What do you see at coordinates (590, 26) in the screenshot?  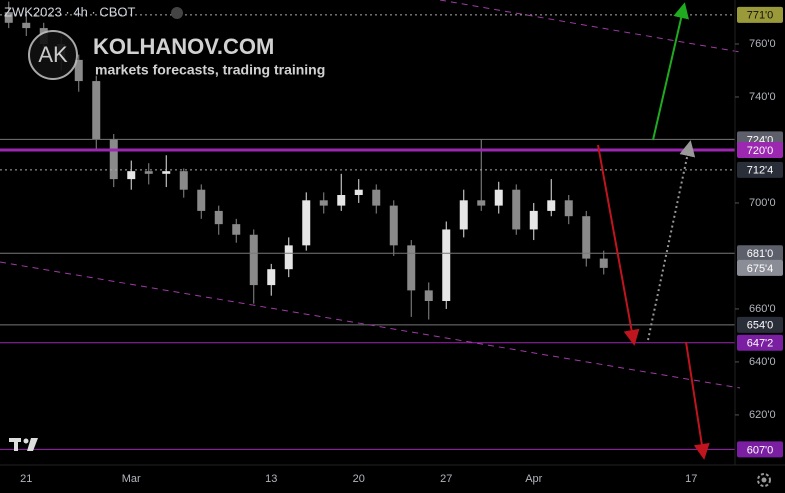 I see `channel-line` at bounding box center [590, 26].